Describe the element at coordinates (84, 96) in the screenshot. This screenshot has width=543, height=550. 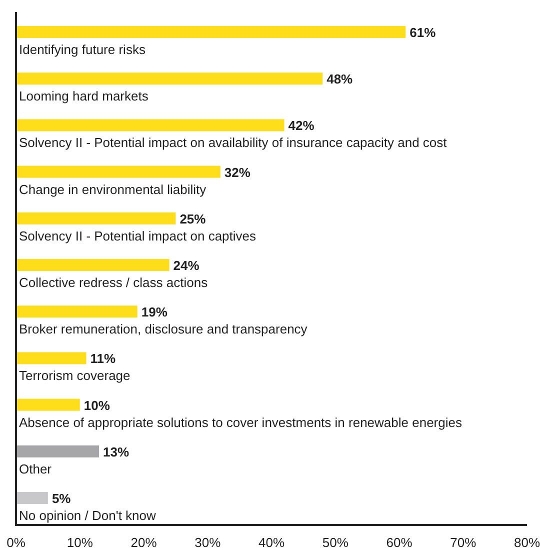
I see `y-tick-label: Looming hard markets` at that location.